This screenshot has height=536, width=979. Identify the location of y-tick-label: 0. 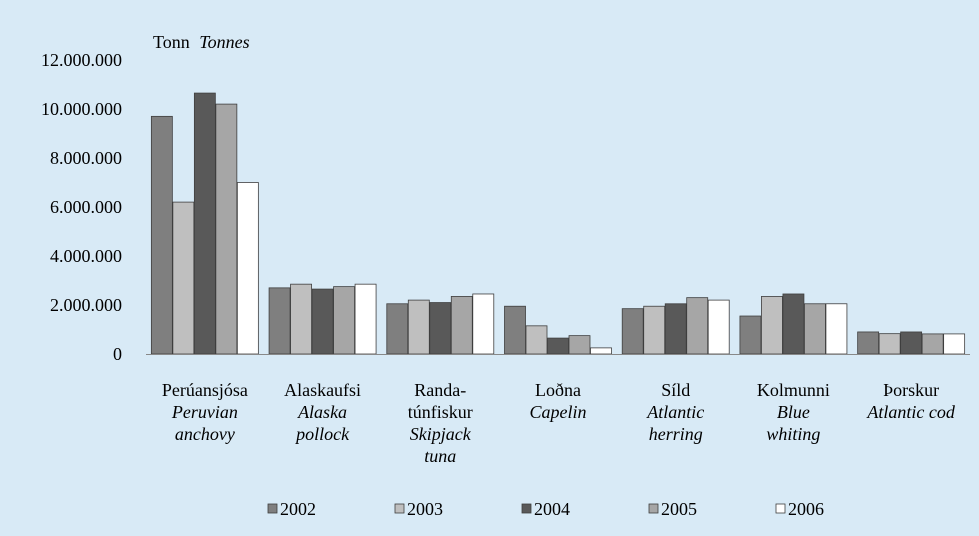
(117, 354).